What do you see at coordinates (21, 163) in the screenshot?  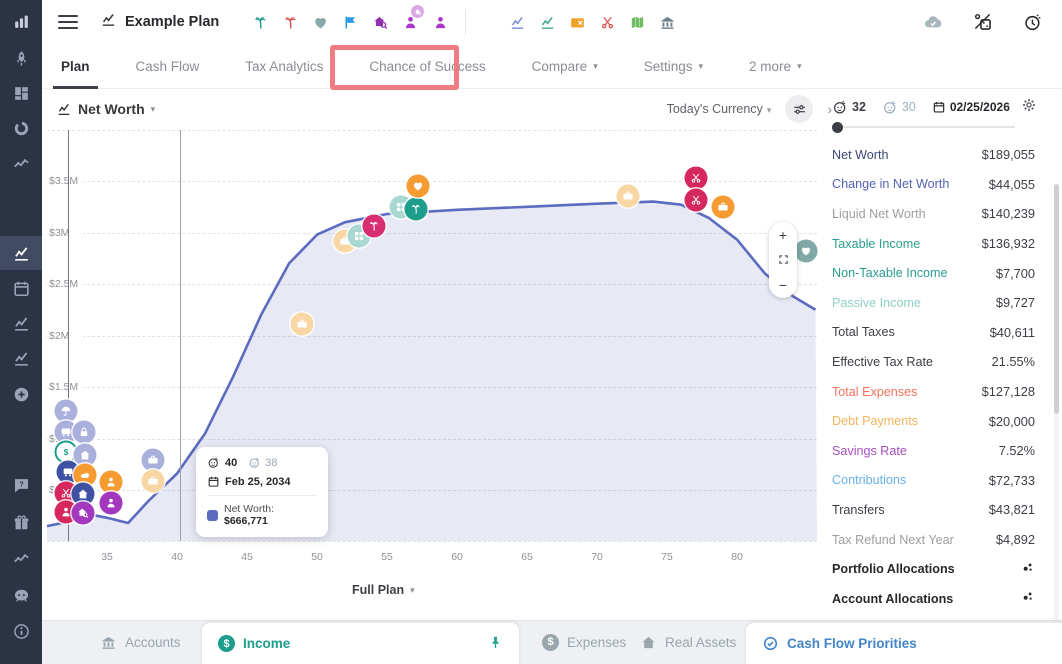 I see `milestones-icon` at bounding box center [21, 163].